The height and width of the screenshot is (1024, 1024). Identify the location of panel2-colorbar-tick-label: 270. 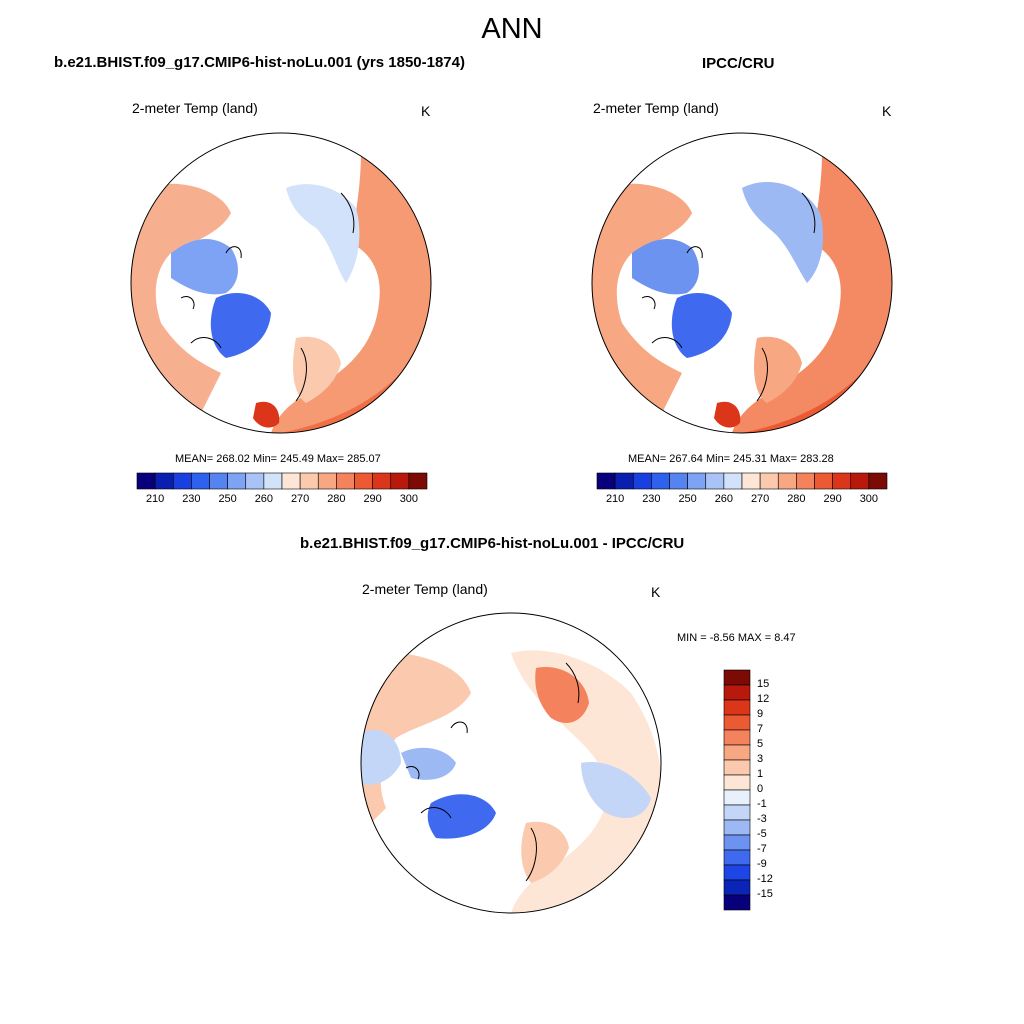
(760, 499).